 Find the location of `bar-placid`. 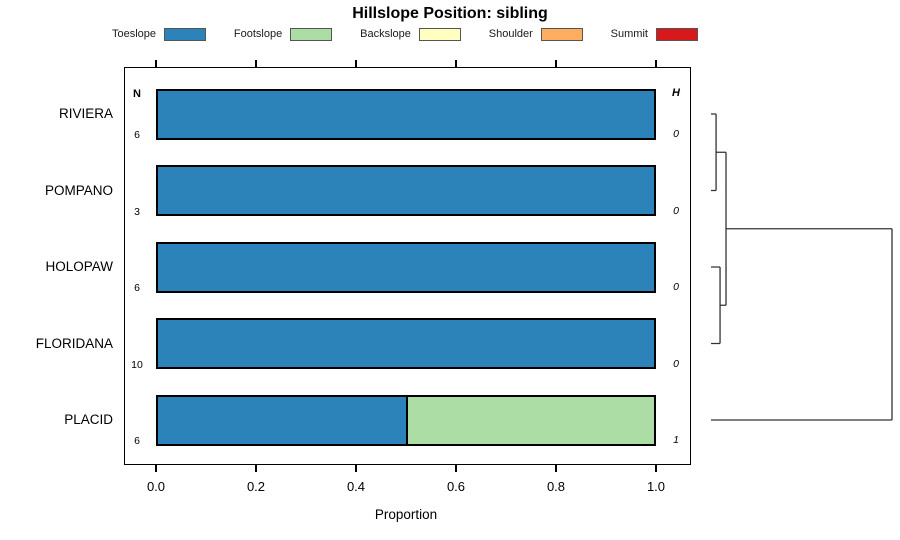

bar-placid is located at coordinates (406, 420).